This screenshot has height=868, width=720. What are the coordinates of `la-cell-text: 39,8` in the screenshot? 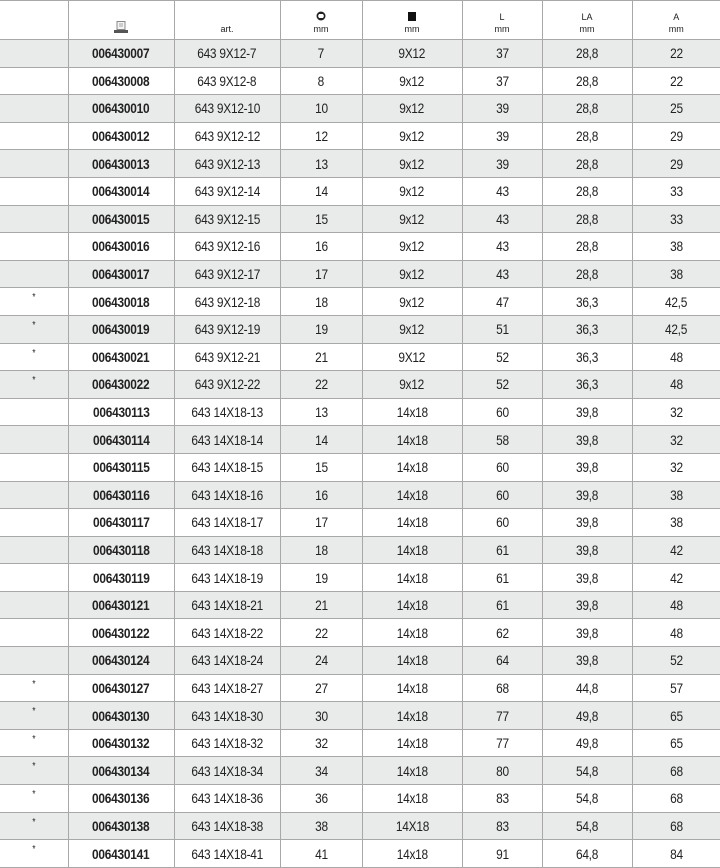 It's located at (587, 440).